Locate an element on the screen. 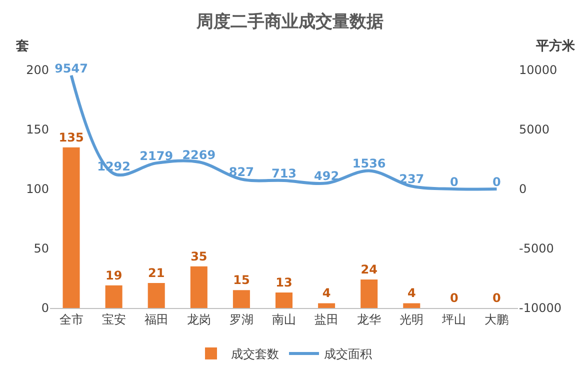 This screenshot has width=580, height=383. data-label: 21 is located at coordinates (156, 273).